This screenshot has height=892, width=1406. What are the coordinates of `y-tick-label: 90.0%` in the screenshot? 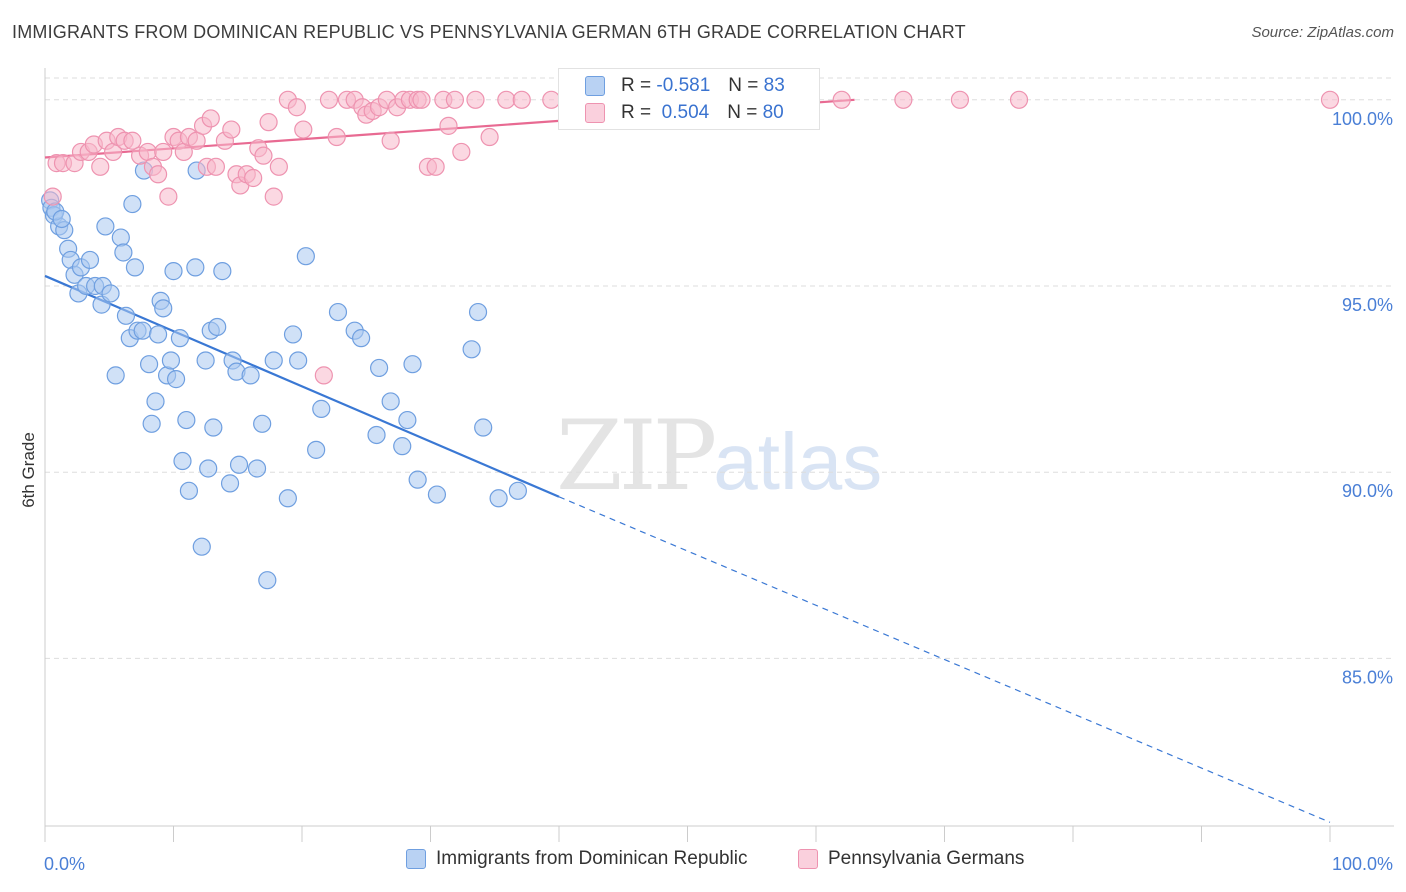 It's located at (1367, 491).